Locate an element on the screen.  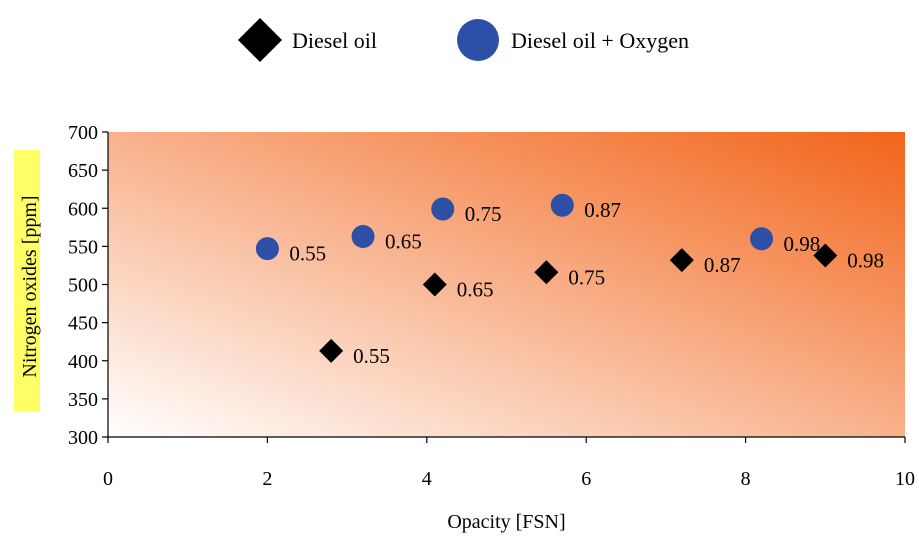
y-tick-label: 550 is located at coordinates (83, 247).